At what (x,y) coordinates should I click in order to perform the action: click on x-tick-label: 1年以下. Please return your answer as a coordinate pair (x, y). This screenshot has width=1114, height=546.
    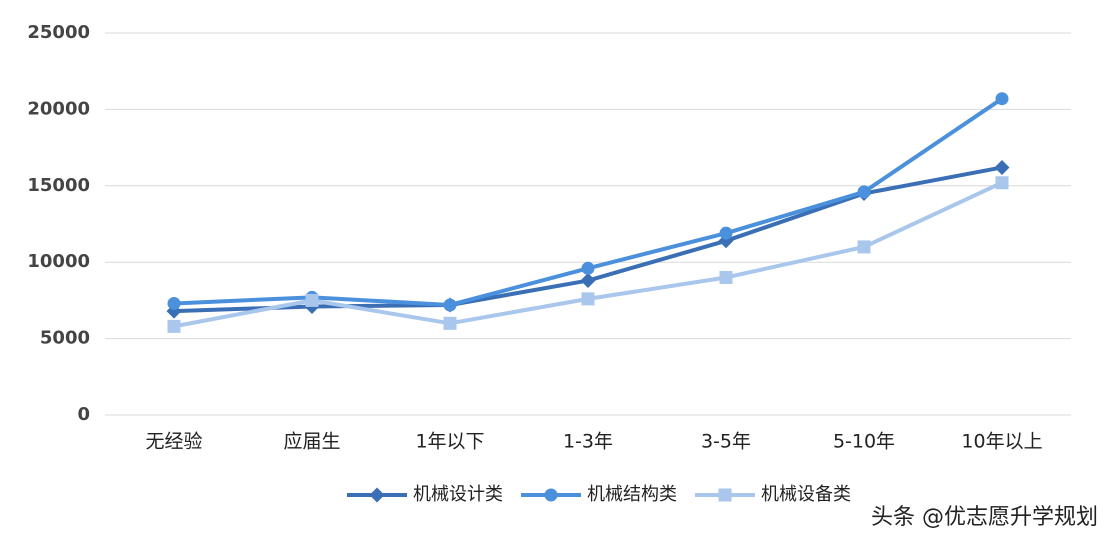
    Looking at the image, I should click on (449, 442).